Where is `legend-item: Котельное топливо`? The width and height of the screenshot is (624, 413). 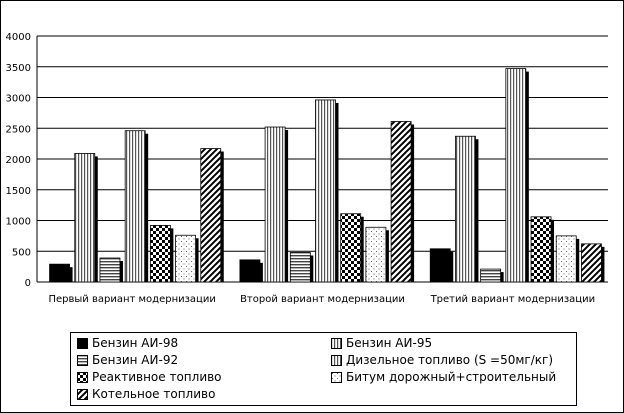 legend-item: Котельное топливо is located at coordinates (146, 394).